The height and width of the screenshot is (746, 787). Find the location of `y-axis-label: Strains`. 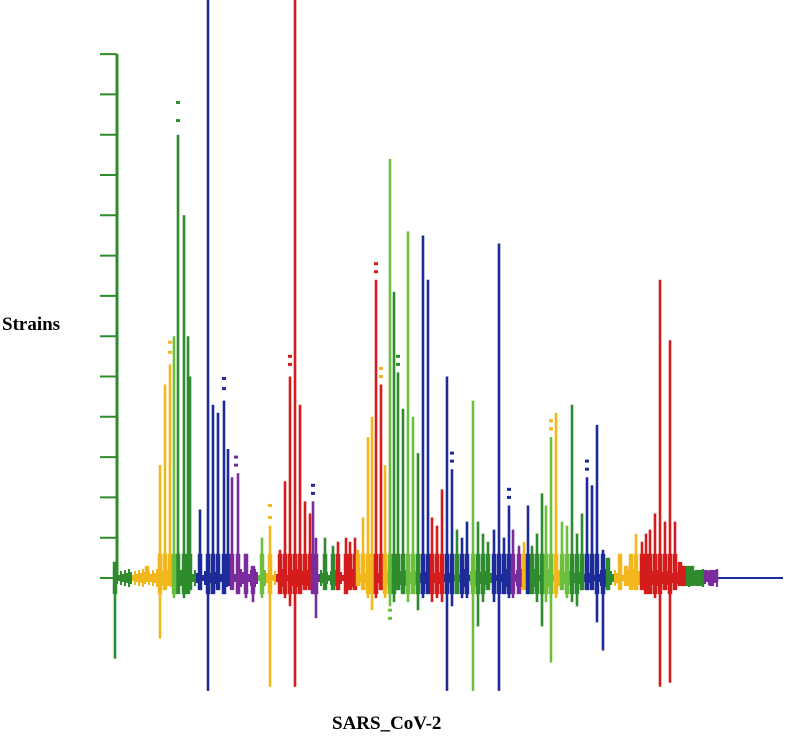

y-axis-label: Strains is located at coordinates (31, 324).